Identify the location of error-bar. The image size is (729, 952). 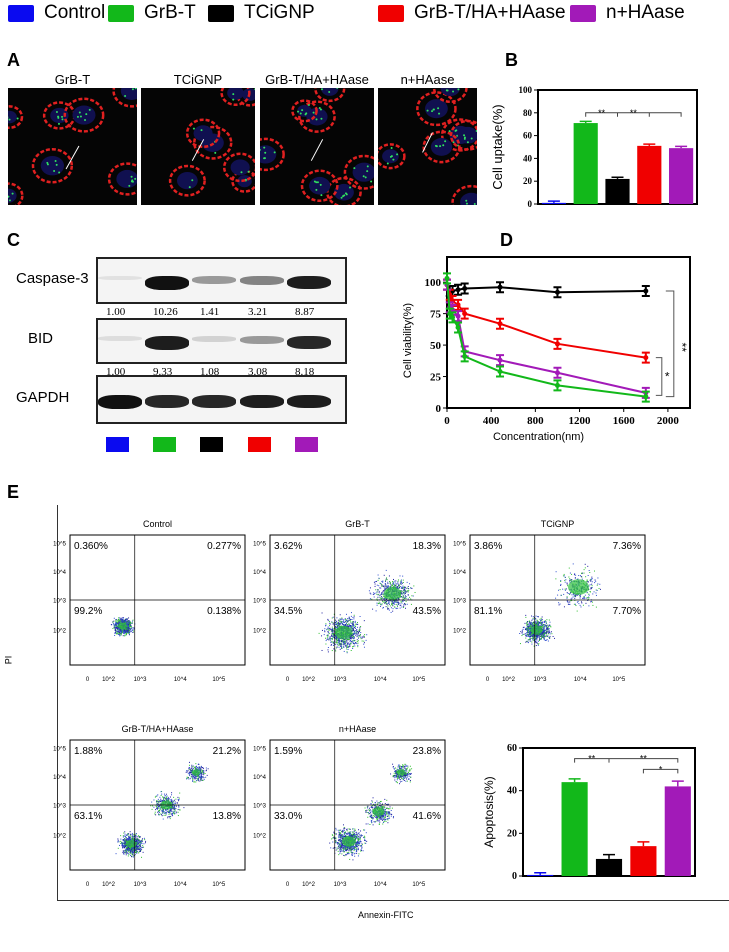
(649, 144).